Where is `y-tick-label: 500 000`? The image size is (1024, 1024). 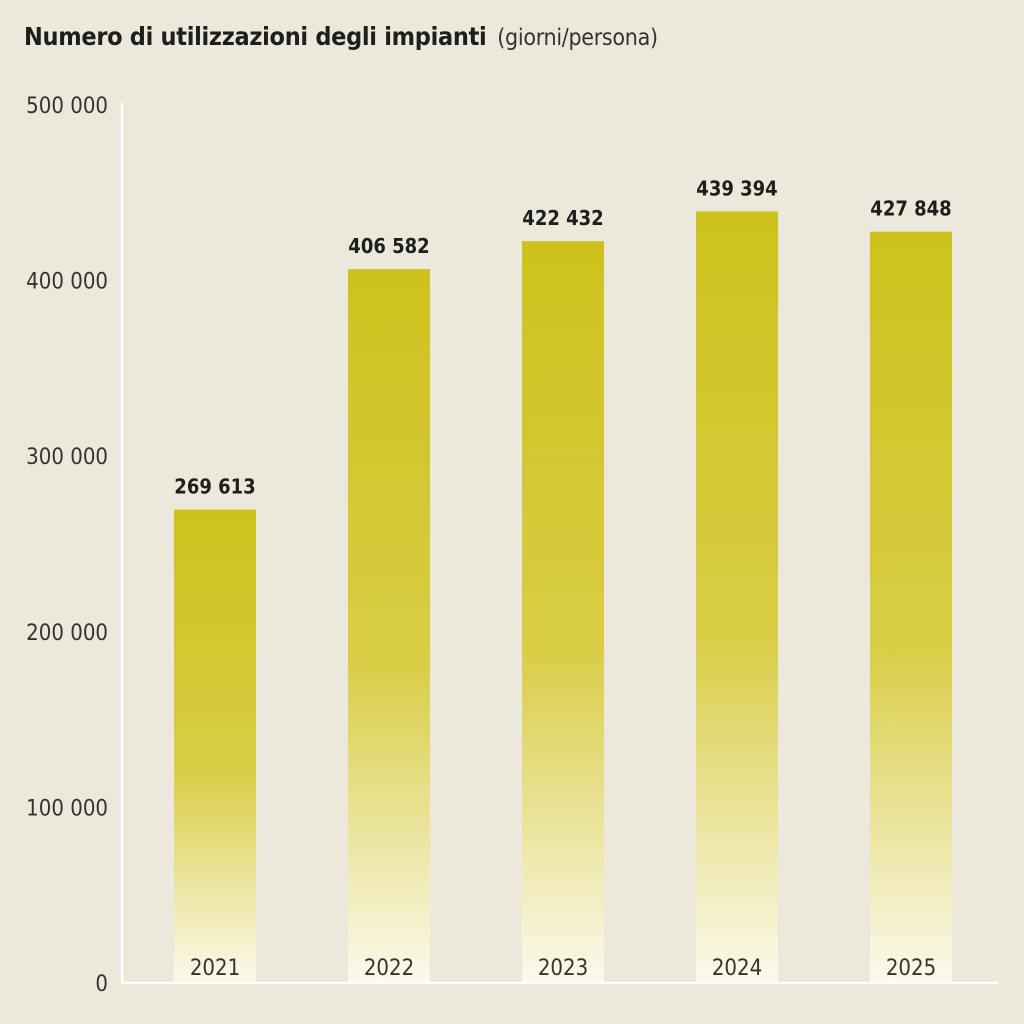 y-tick-label: 500 000 is located at coordinates (67, 106).